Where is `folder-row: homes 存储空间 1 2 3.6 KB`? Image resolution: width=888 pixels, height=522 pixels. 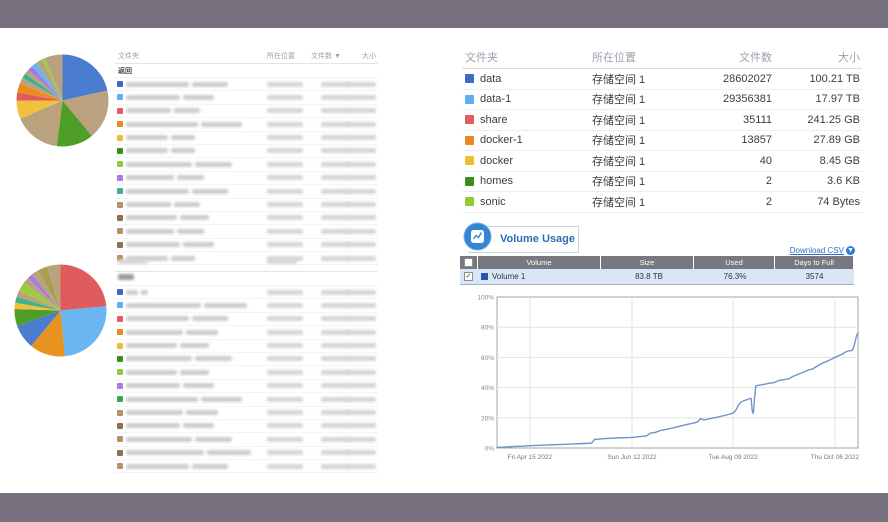
folder-row: homes 存储空间 1 2 3.6 KB is located at coordinates (662, 182).